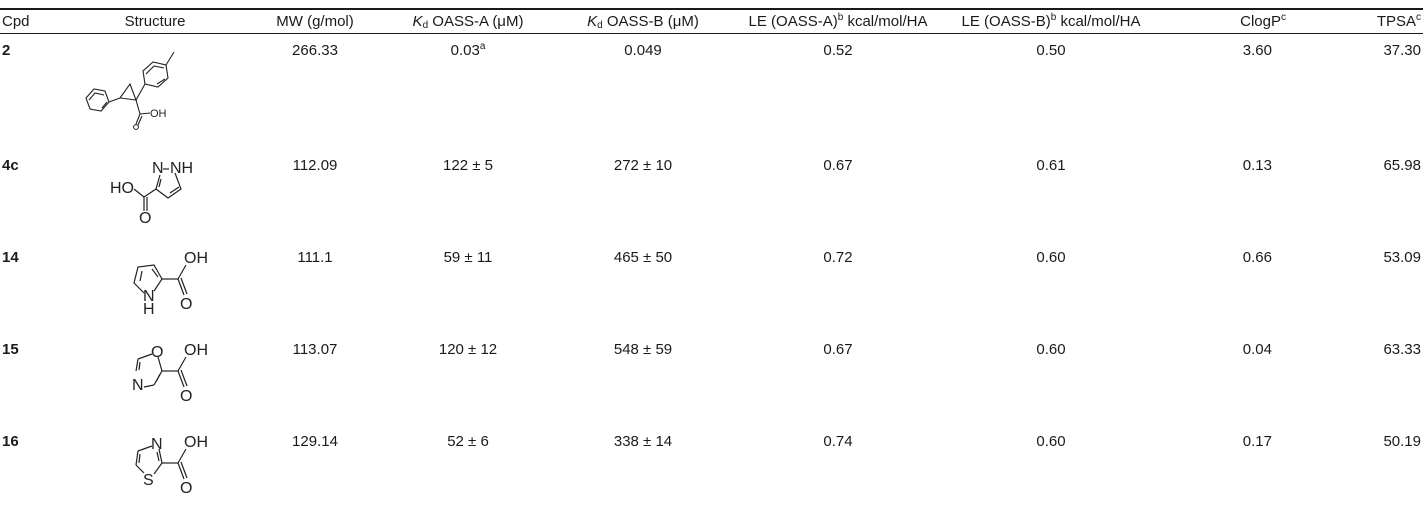 The image size is (1423, 513). I want to click on clogp-cell: 0.17, so click(1257, 441).